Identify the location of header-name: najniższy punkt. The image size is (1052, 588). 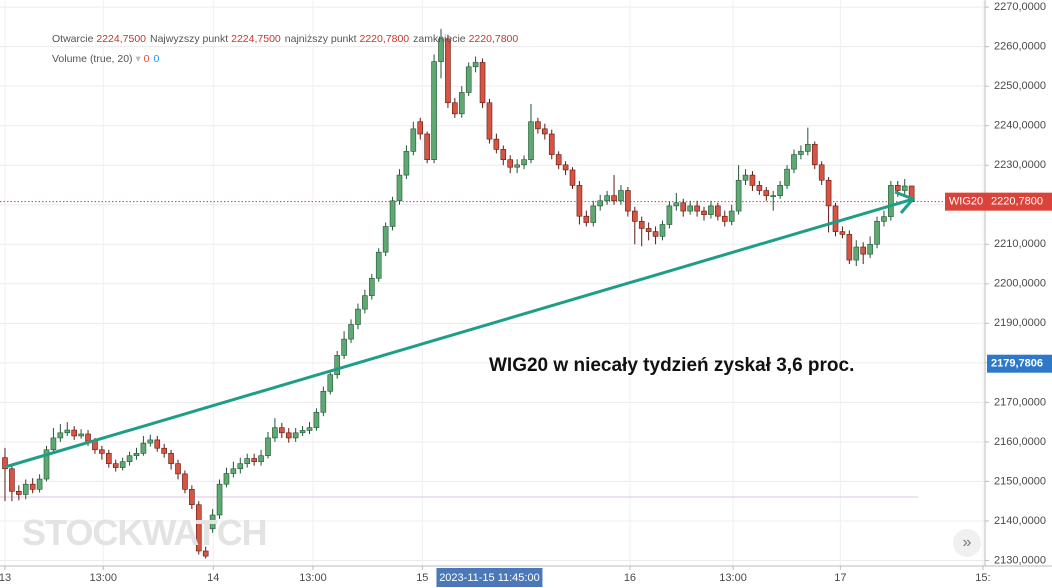
(320, 39).